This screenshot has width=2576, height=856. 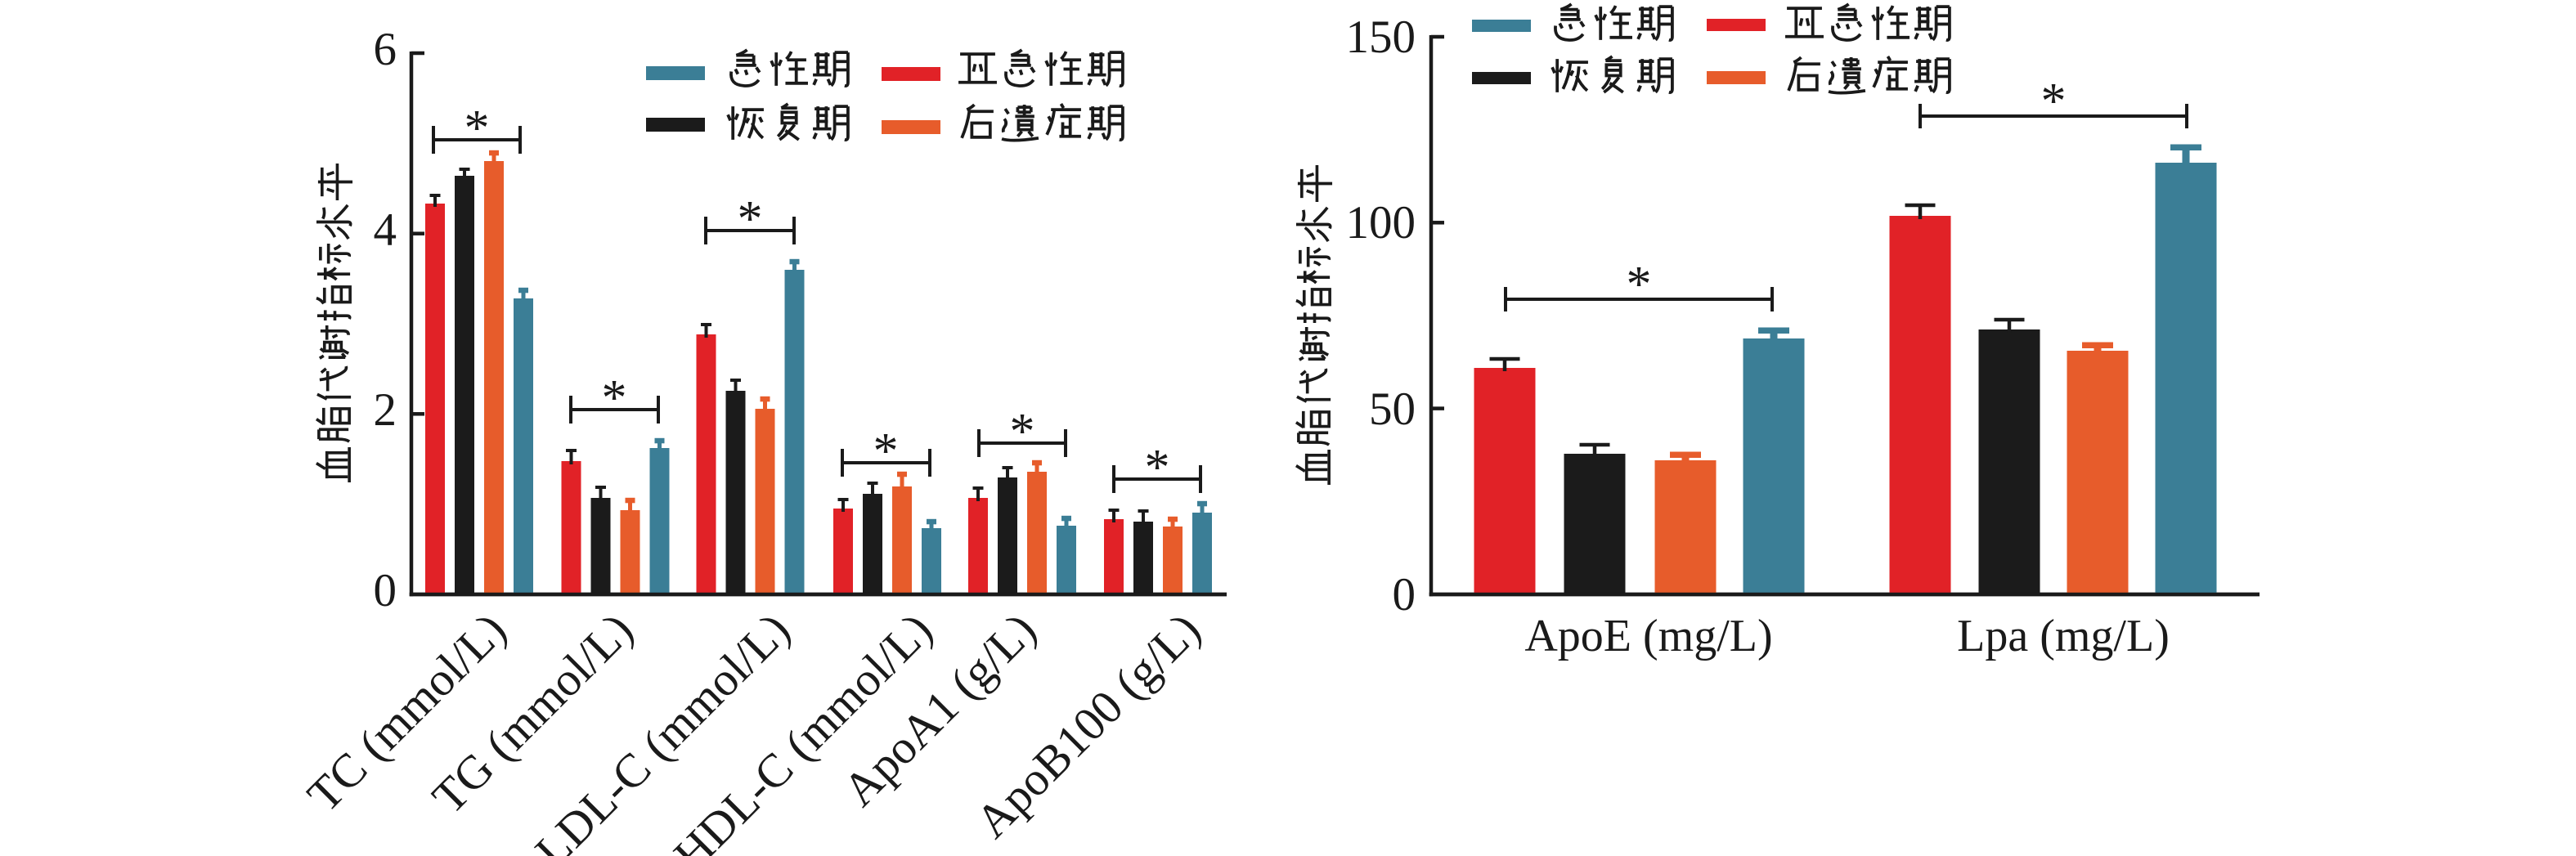 What do you see at coordinates (1648, 636) in the screenshot?
I see `svg-text: ApoE (mg/L)` at bounding box center [1648, 636].